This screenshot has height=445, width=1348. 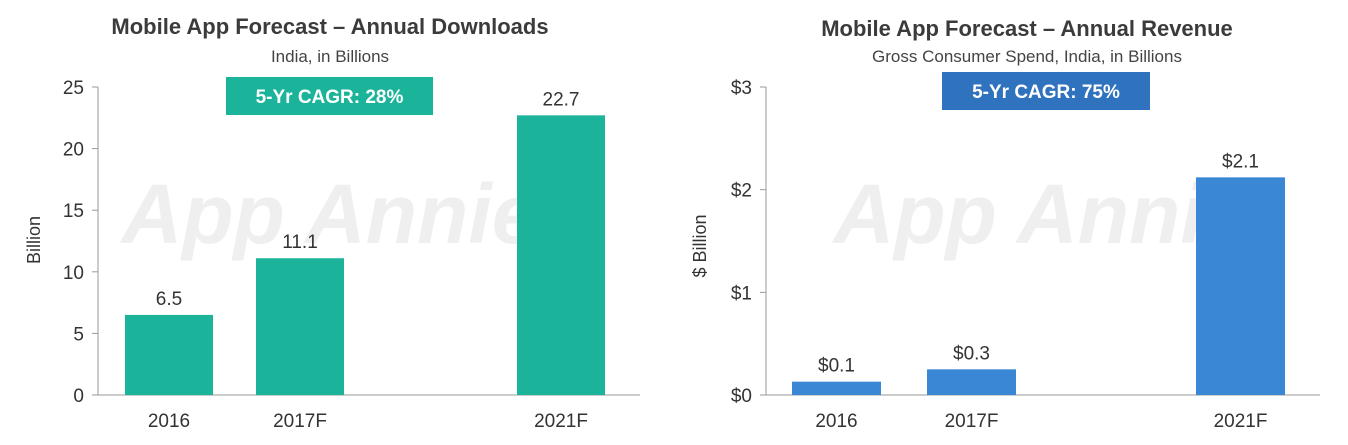 What do you see at coordinates (73, 150) in the screenshot?
I see `y-tick-label: 20` at bounding box center [73, 150].